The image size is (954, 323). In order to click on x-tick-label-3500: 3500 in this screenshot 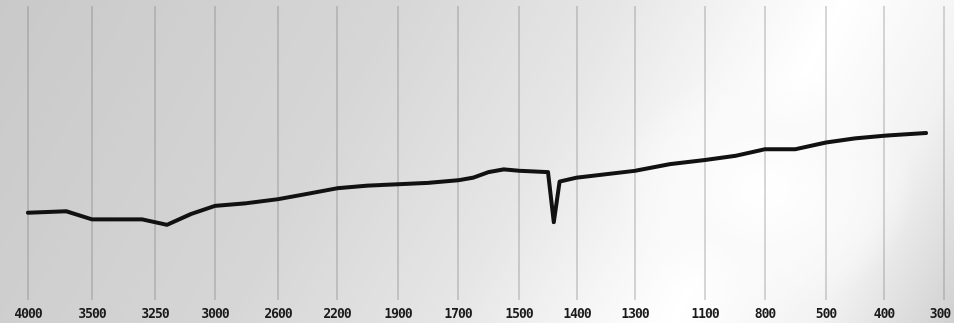, I will do `click(92, 314)`.